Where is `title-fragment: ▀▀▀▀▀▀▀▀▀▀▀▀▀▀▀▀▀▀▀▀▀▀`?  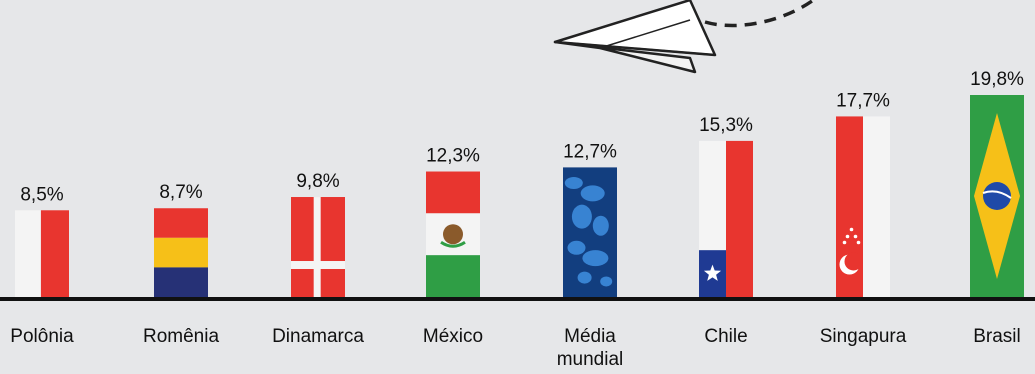 title-fragment: ▀▀▀▀▀▀▀▀▀▀▀▀▀▀▀▀▀▀▀▀▀▀ is located at coordinates (385, 6).